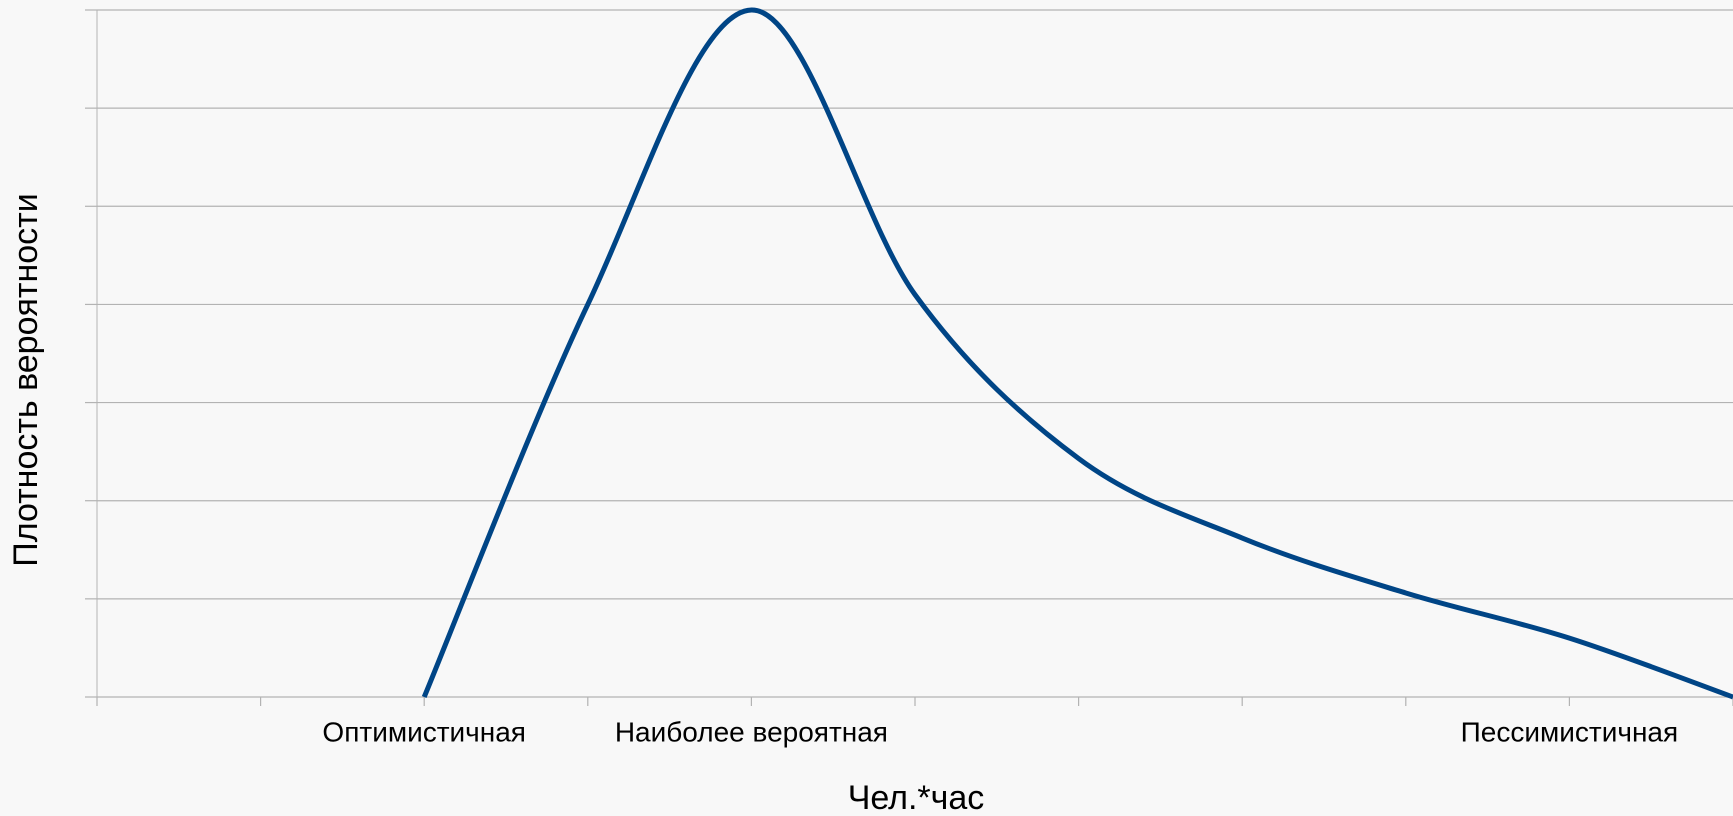 The height and width of the screenshot is (816, 1733). Describe the element at coordinates (751, 731) in the screenshot. I see `x-tick-label: Наиболее вероятная` at that location.